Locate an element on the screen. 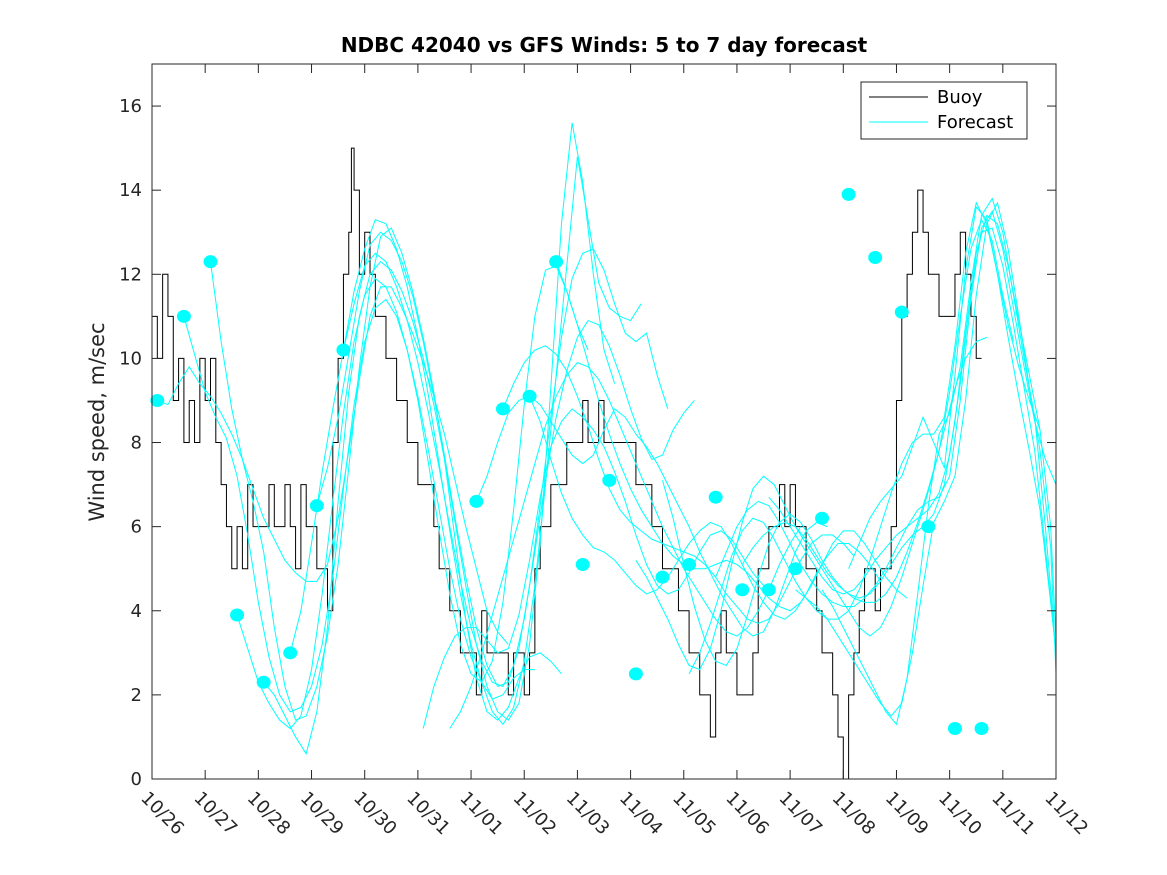  y-tick-label: 8 is located at coordinates (136, 443).